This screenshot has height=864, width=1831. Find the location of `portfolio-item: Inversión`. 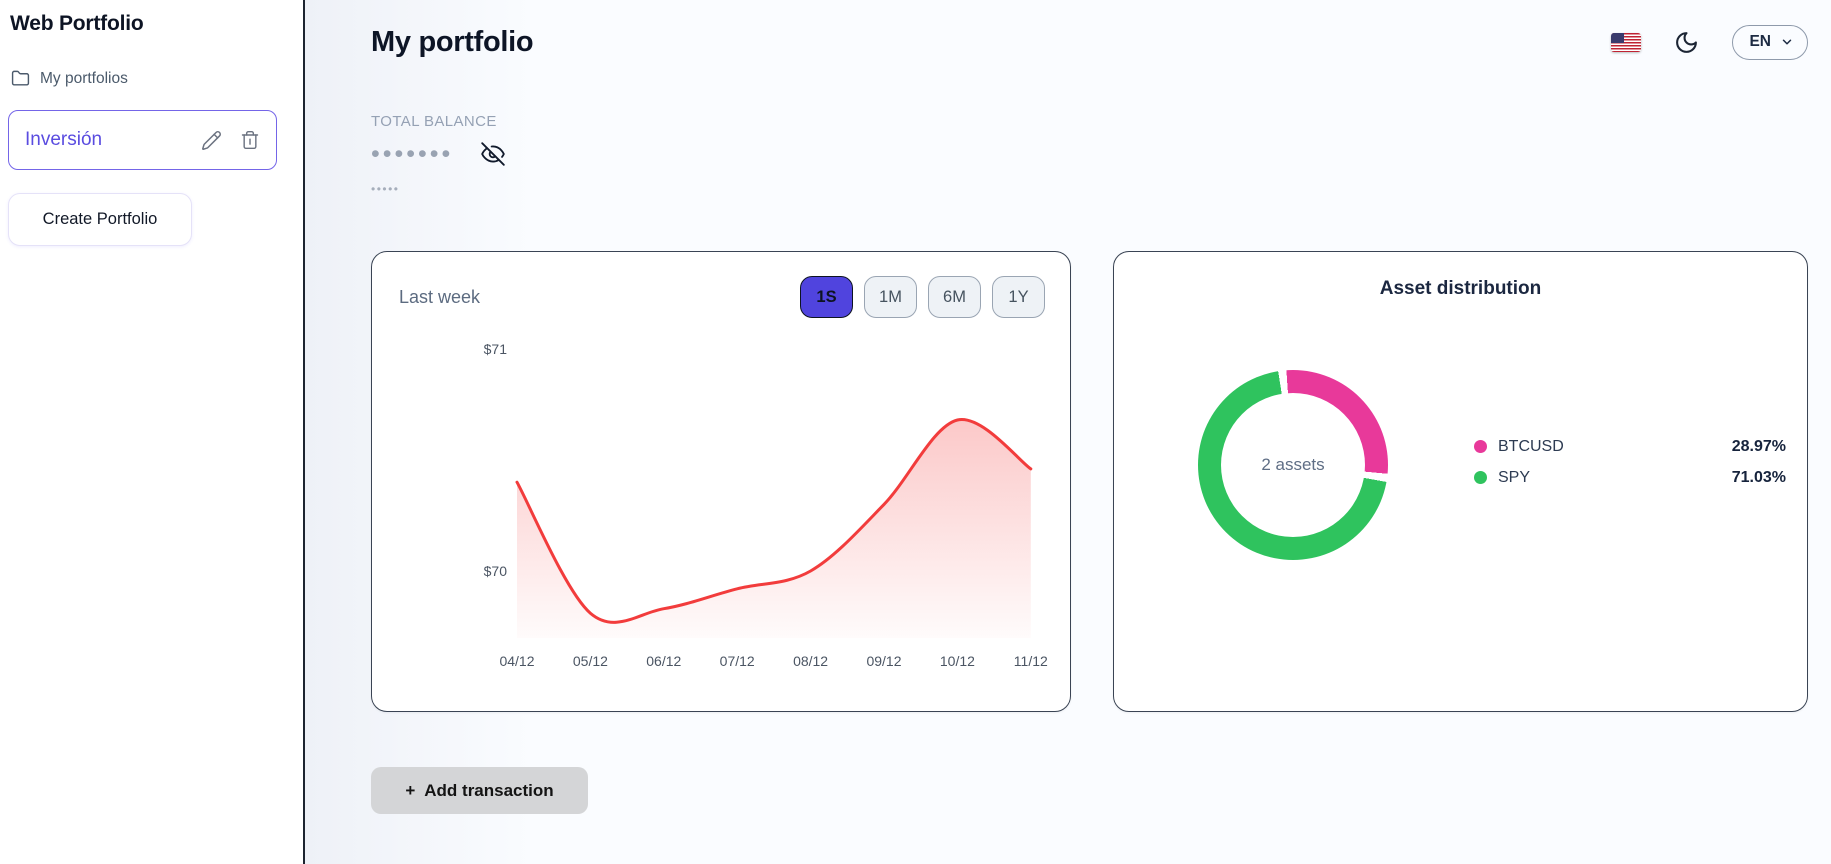

portfolio-item: Inversión is located at coordinates (142, 140).